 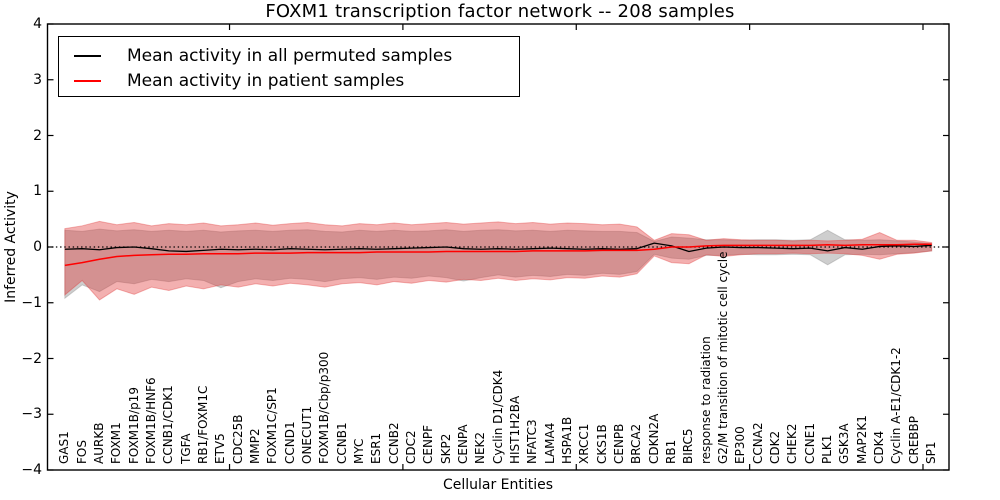 I want to click on x-tick-label: CENPB, so click(x=619, y=443).